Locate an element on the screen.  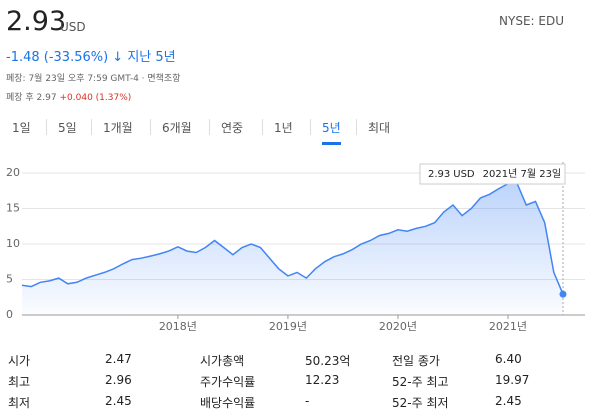
tooltip-date: 2021년 7월 23일 is located at coordinates (522, 174).